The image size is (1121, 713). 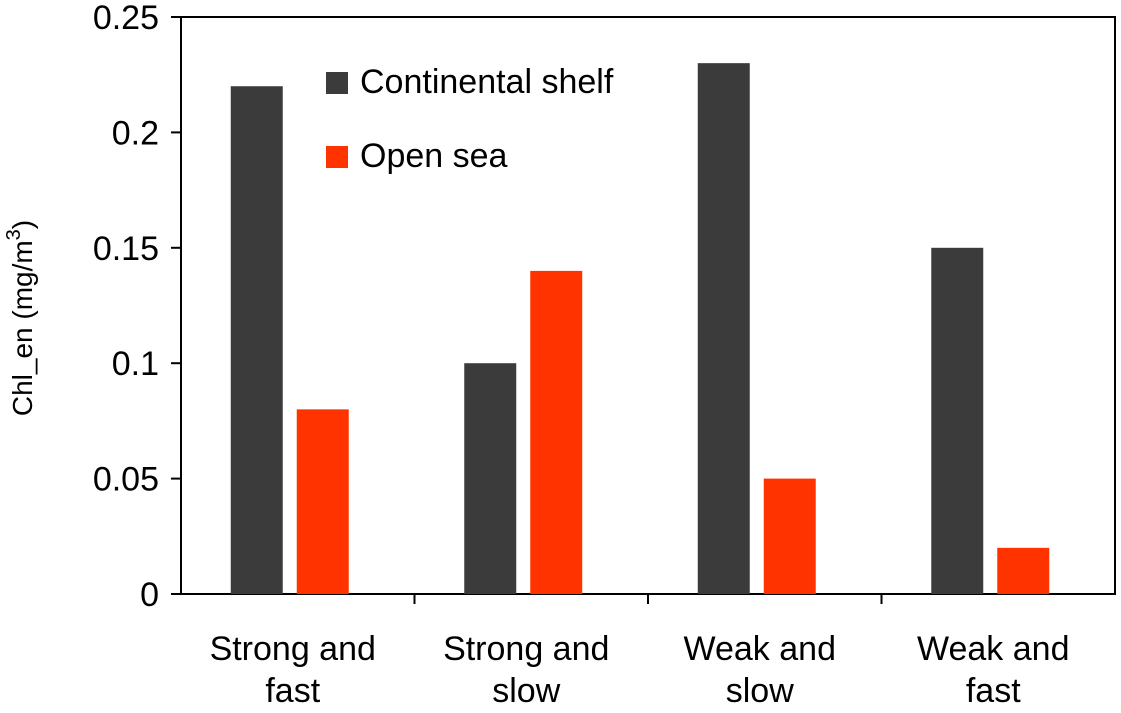 I want to click on legend-label: Continental shelf, so click(x=487, y=82).